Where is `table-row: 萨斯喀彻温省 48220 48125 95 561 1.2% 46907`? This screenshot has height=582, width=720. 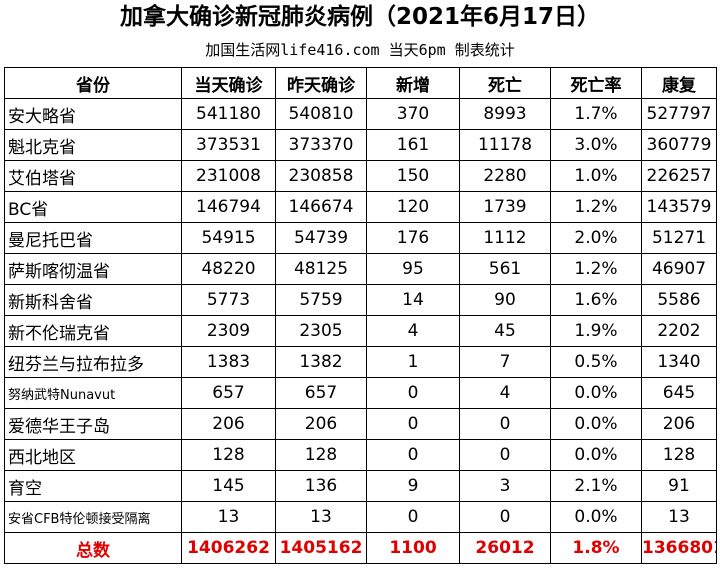 table-row: 萨斯喀彻温省 48220 48125 95 561 1.2% 46907 is located at coordinates (360, 269).